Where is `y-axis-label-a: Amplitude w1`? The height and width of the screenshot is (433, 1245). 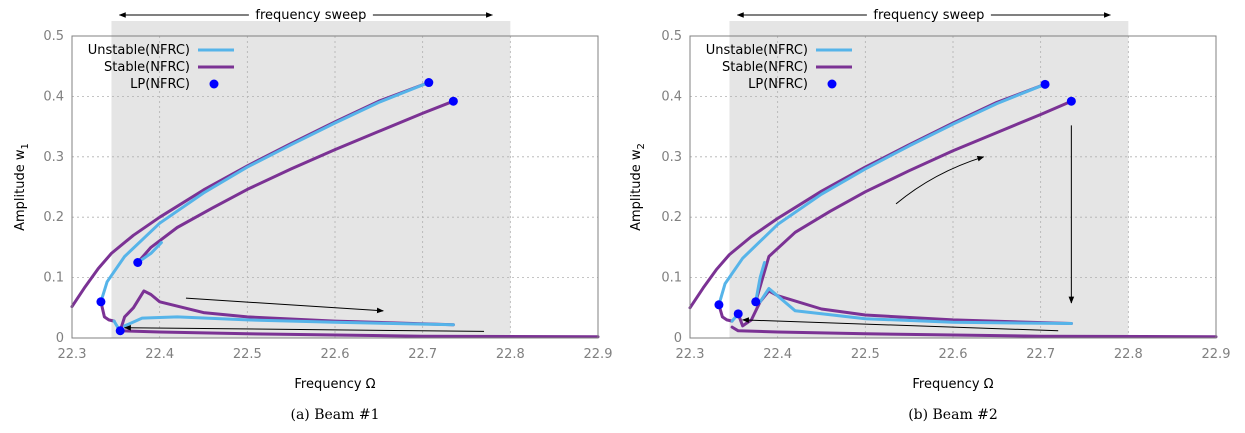
y-axis-label-a: Amplitude w1 is located at coordinates (22, 187).